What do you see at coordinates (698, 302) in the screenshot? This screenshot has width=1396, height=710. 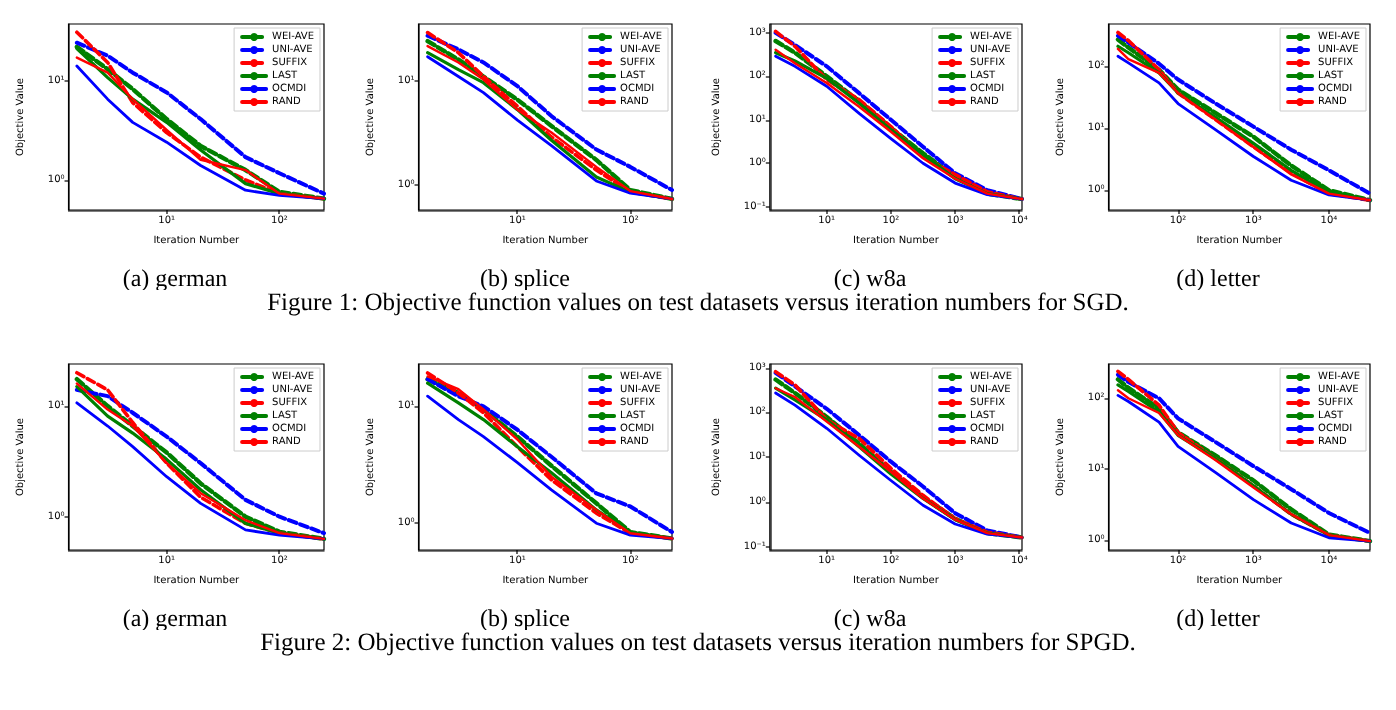 I see `caption: Figure 1: Objective function values on test datasets versus iteration numbers for SGD.` at bounding box center [698, 302].